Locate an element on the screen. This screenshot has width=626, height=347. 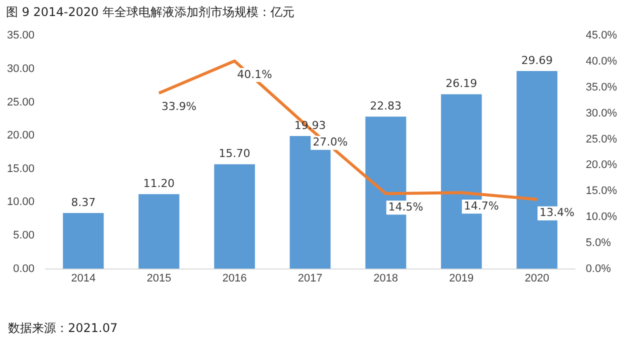
y2-tick-label: 20.0% is located at coordinates (602, 165).